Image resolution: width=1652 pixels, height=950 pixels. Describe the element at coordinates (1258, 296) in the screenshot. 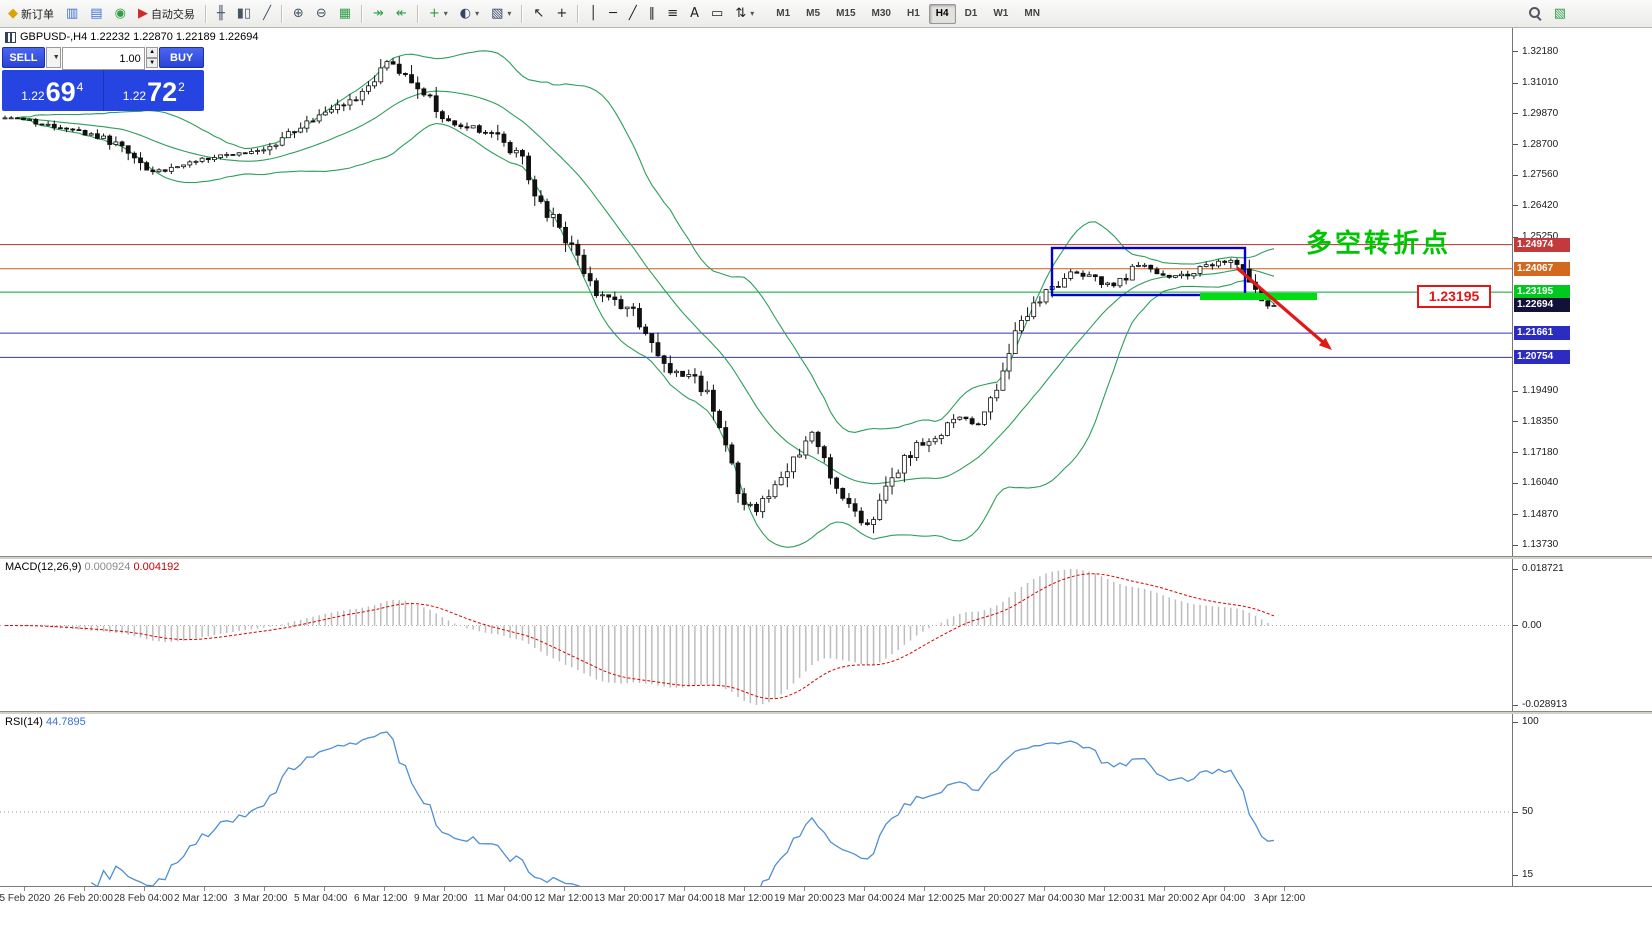

I see `support-highlight-bar` at that location.